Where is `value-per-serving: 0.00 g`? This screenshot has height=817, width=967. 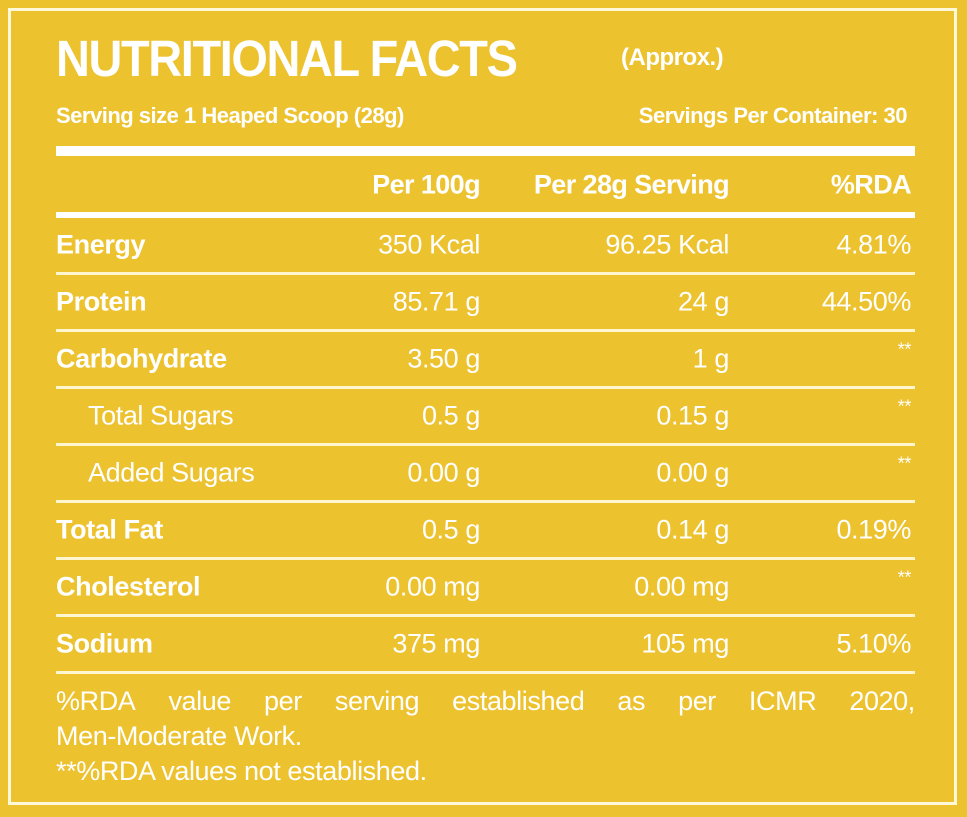
value-per-serving: 0.00 g is located at coordinates (692, 472).